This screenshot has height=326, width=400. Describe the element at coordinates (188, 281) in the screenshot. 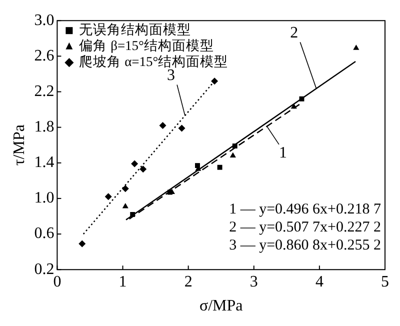

I see `x-tick-label: 2` at that location.